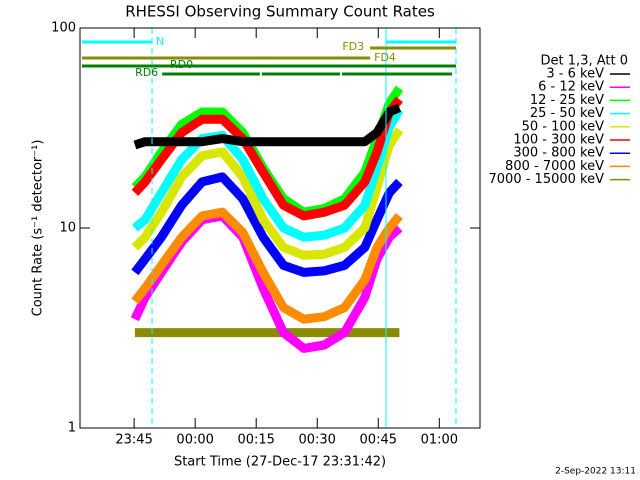  I want to click on y-tick-label: 100, so click(63, 28).